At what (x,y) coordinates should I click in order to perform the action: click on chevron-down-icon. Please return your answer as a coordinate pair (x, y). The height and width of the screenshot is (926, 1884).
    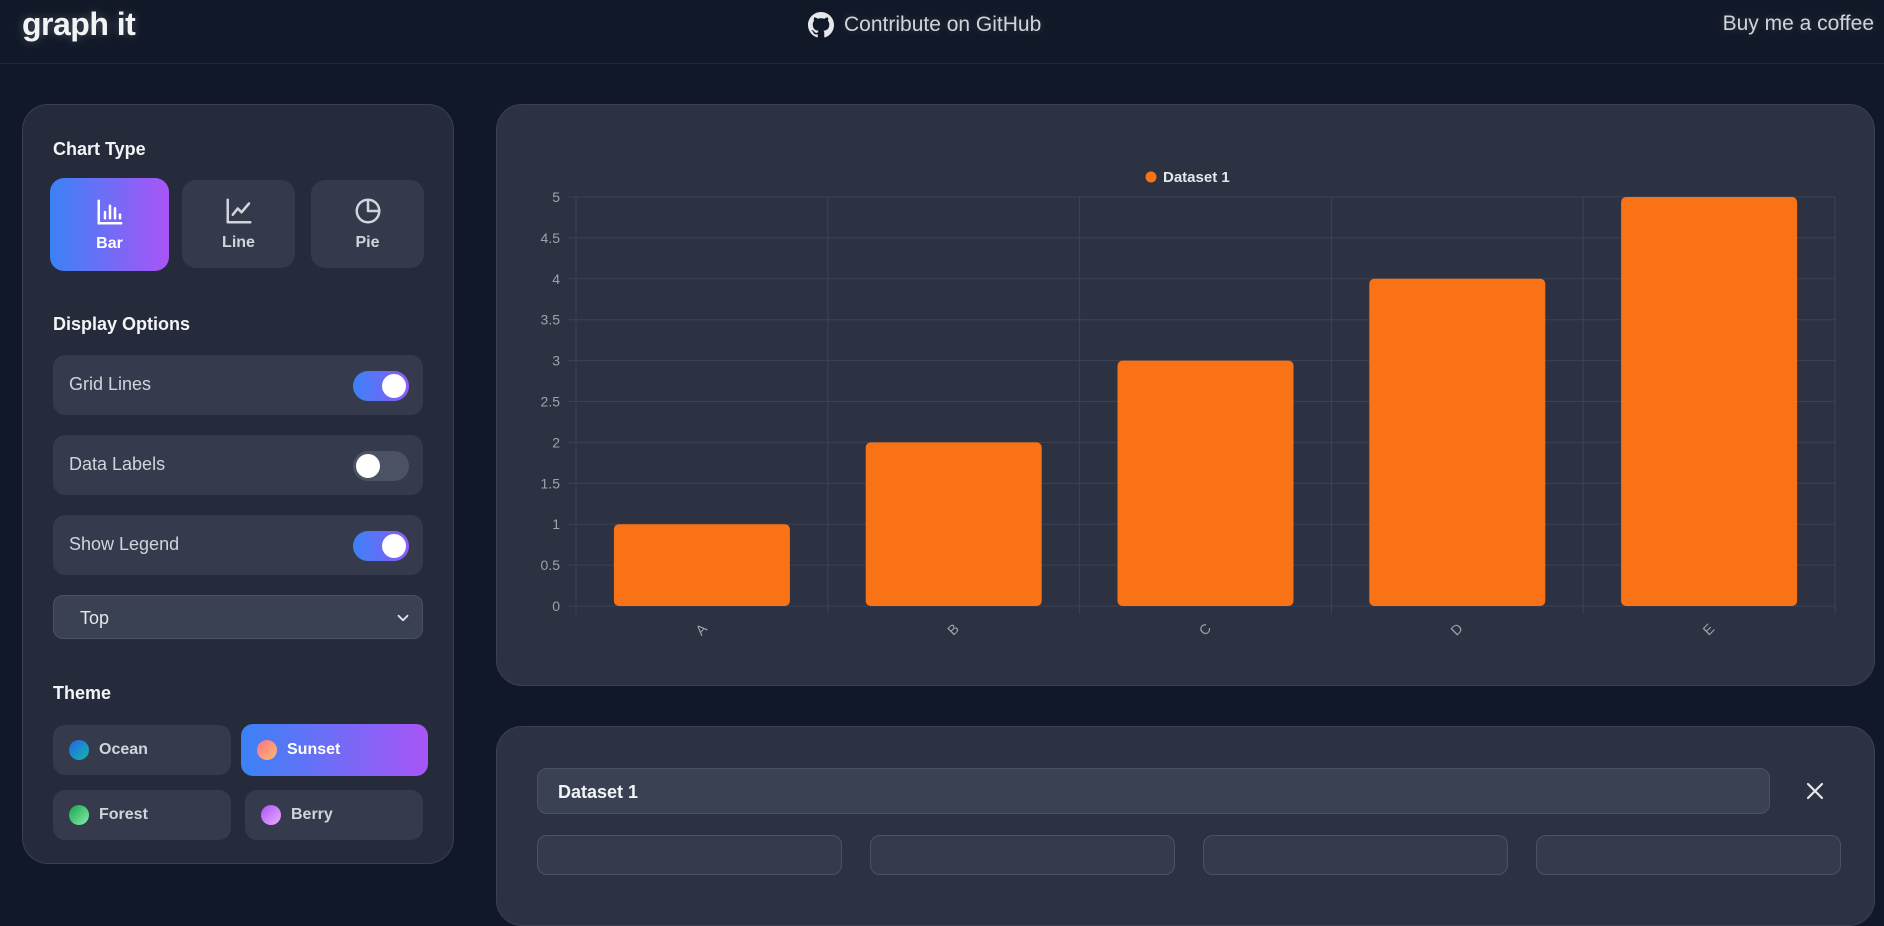
    Looking at the image, I should click on (403, 618).